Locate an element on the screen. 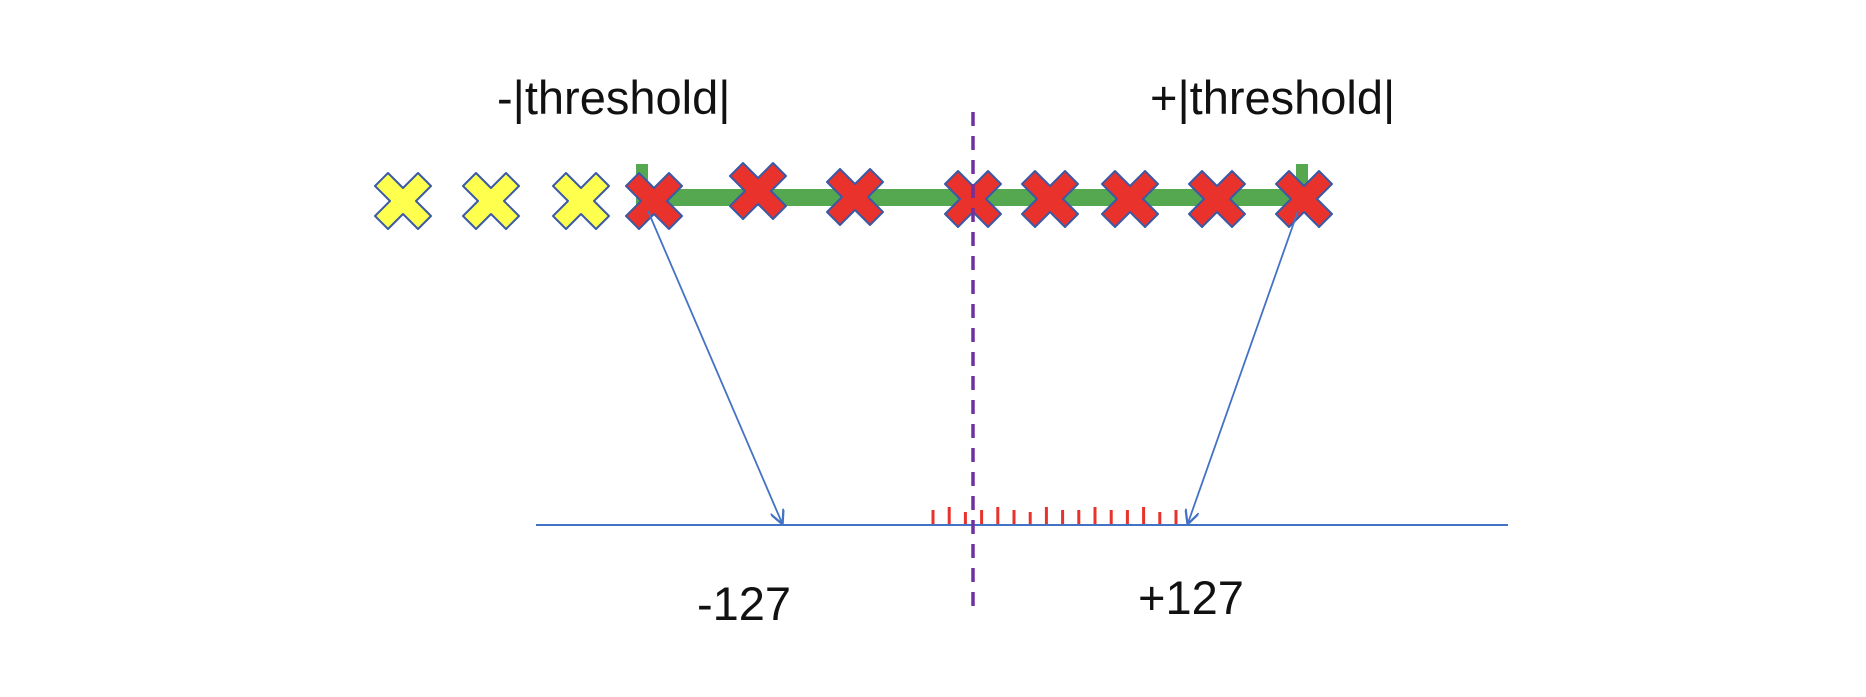  negative-127-label: -127 is located at coordinates (744, 603).